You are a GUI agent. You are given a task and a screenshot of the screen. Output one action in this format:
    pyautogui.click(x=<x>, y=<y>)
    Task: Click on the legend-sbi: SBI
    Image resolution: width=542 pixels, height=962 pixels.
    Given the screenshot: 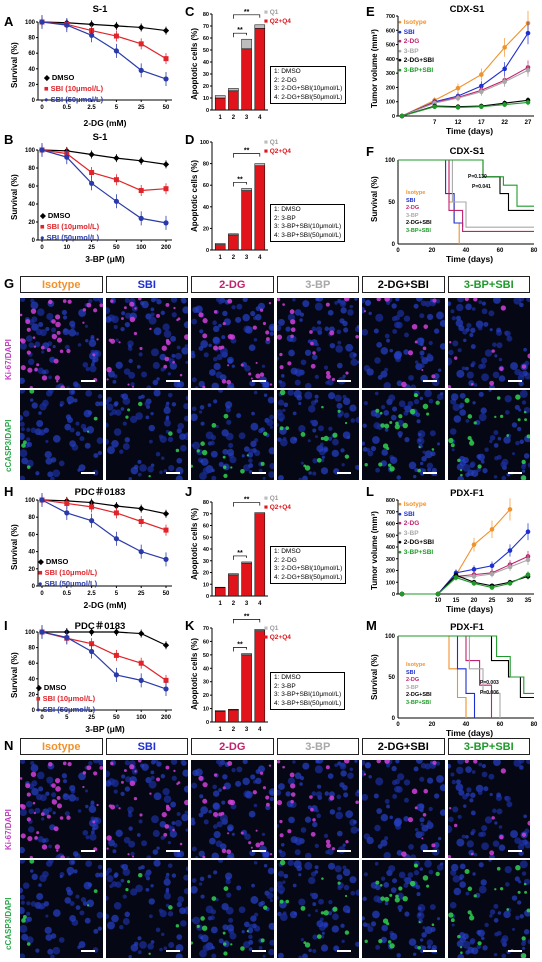 What is the action you would take?
    pyautogui.click(x=411, y=200)
    